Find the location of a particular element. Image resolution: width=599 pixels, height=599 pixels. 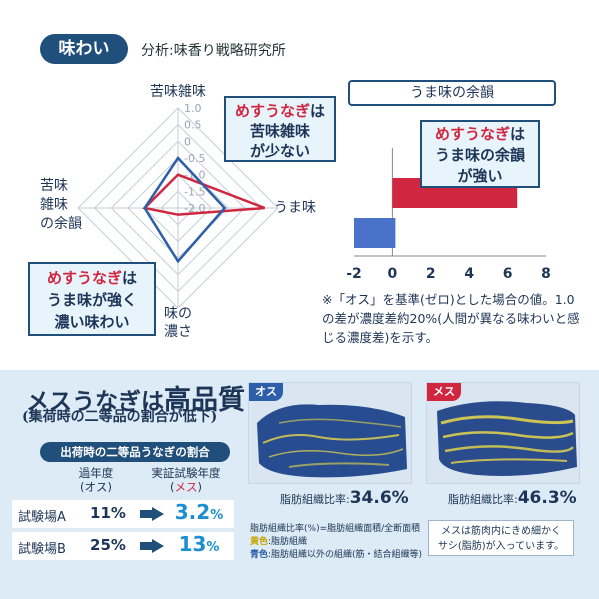

col-prev-line1: 過年度 is located at coordinates (96, 473).